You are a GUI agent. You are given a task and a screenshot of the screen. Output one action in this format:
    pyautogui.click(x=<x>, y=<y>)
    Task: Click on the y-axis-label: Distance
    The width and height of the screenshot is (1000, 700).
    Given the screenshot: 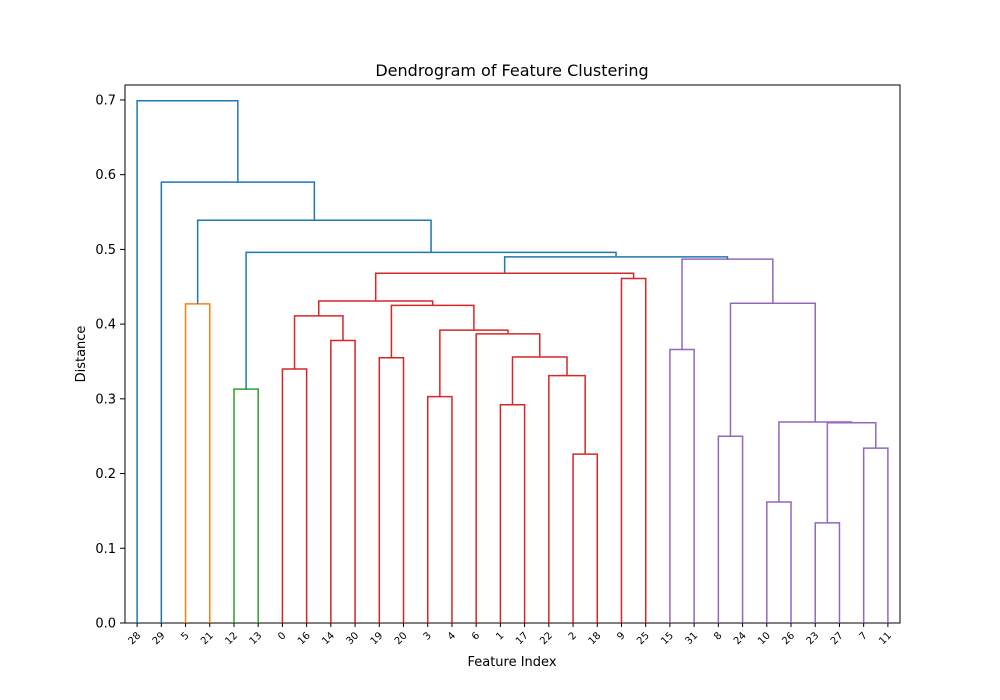 What is the action you would take?
    pyautogui.click(x=81, y=354)
    